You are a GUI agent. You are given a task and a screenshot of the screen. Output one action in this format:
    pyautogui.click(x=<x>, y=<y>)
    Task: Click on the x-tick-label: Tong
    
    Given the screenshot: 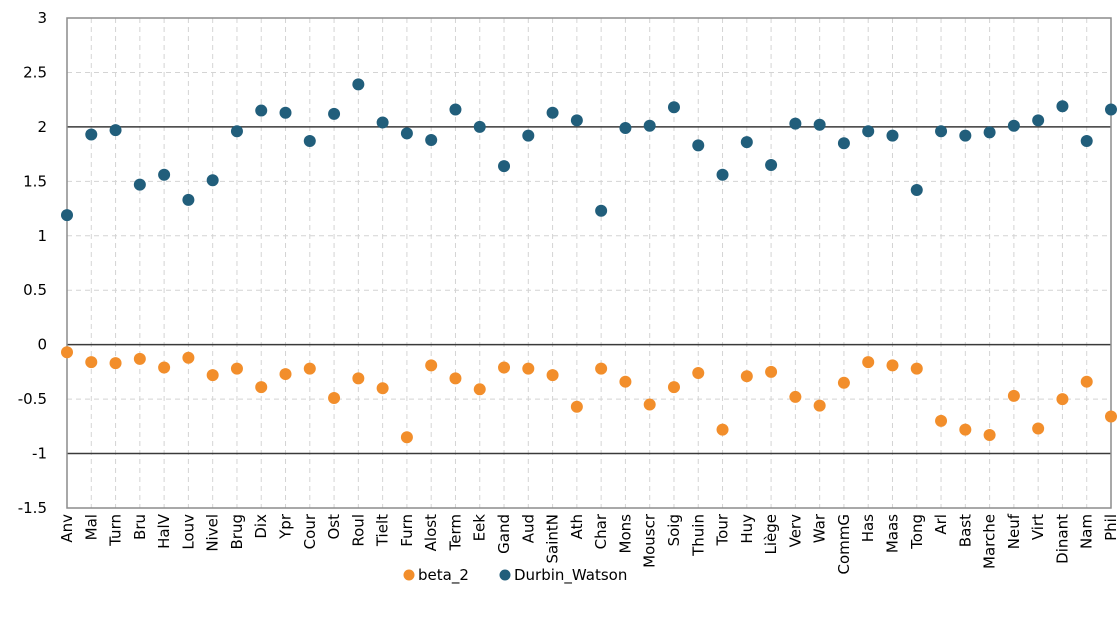 What is the action you would take?
    pyautogui.click(x=917, y=532)
    